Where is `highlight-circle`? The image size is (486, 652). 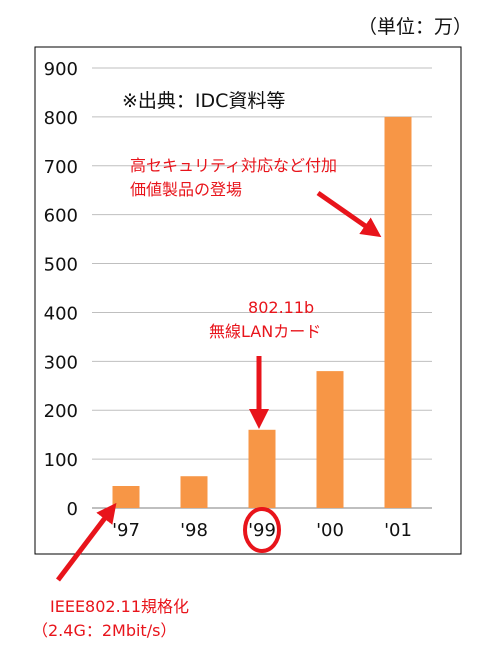 highlight-circle is located at coordinates (262, 530).